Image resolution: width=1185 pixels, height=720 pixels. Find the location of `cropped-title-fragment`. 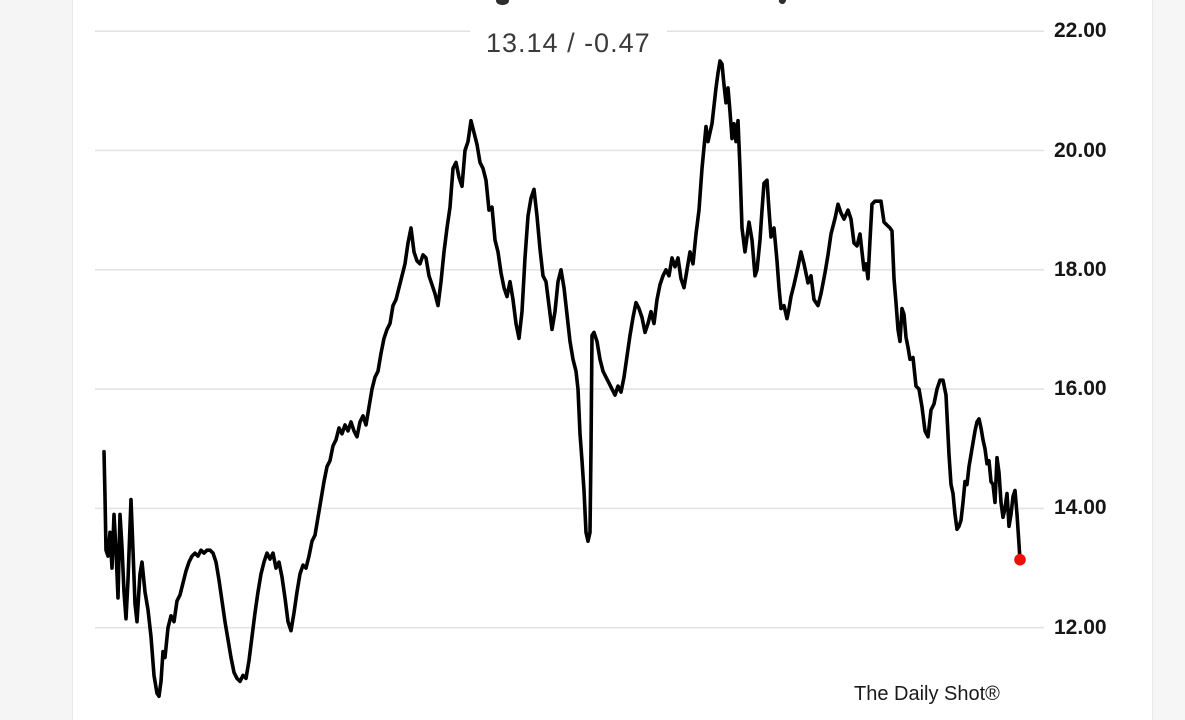

cropped-title-fragment is located at coordinates (502, 2).